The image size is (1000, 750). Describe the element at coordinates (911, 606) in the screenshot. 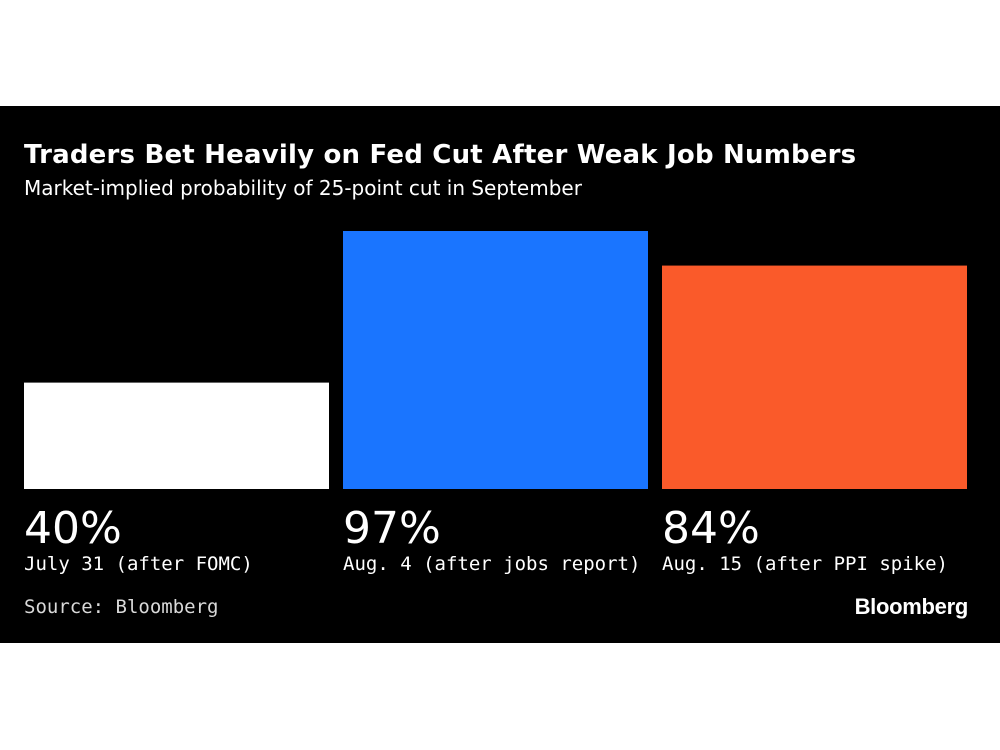

I see `bloomberg-logo: Bloomberg` at that location.